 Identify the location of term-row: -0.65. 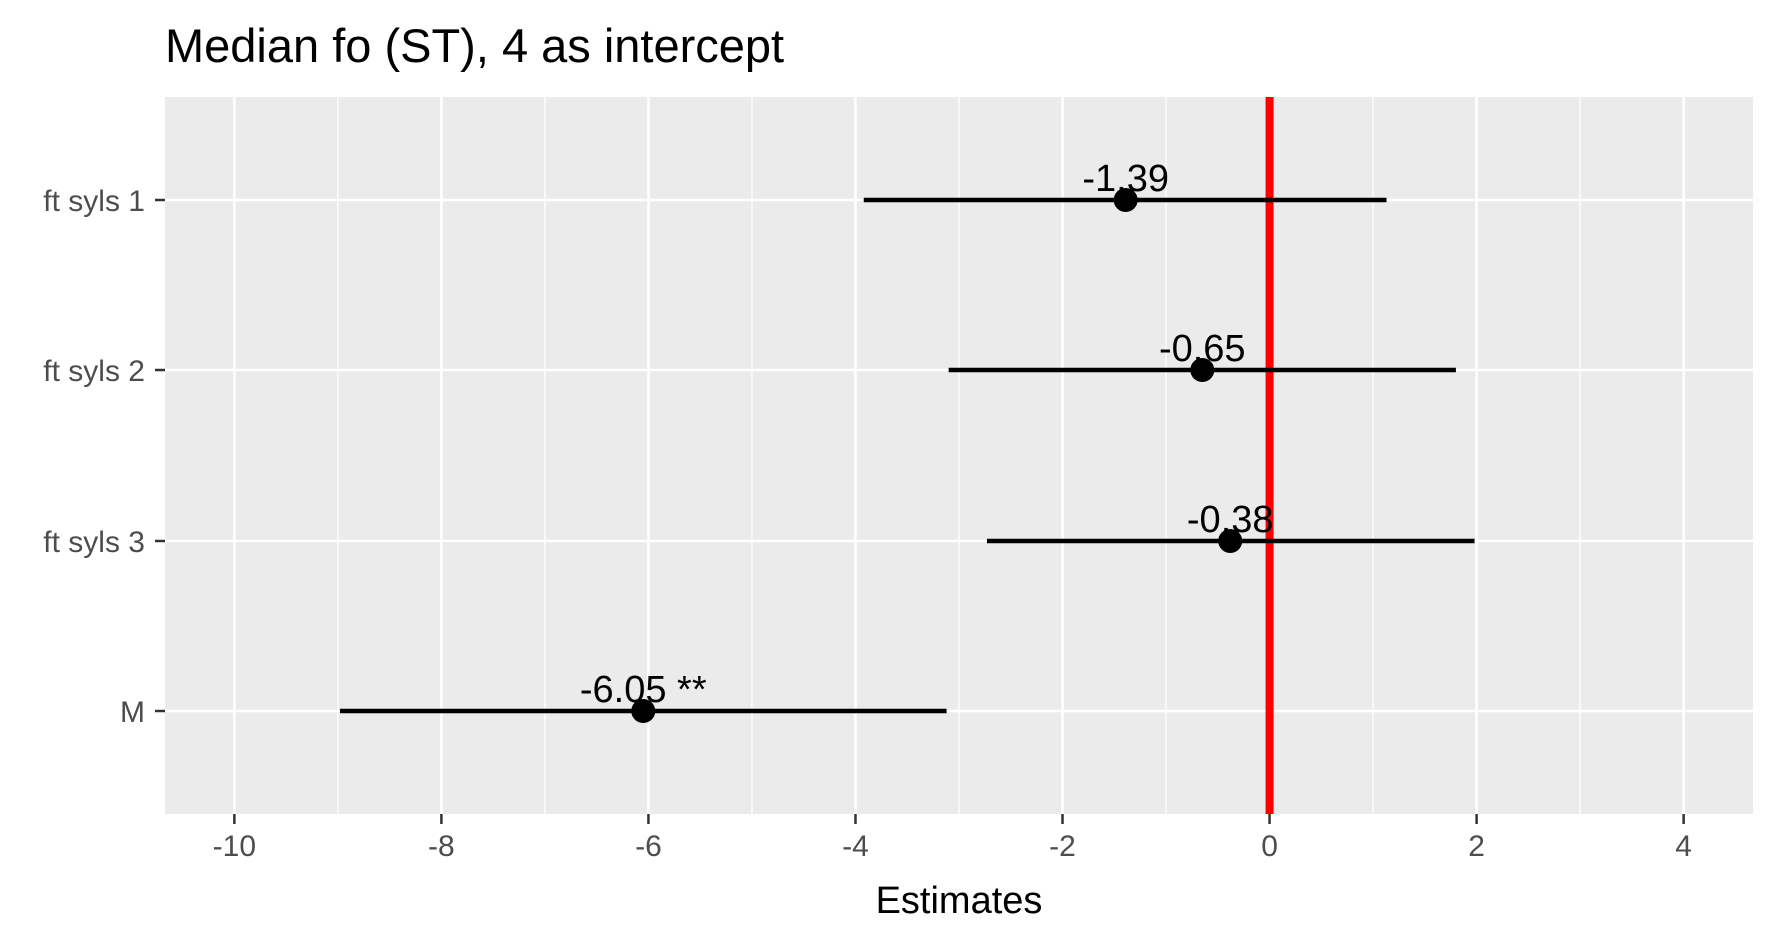
(1202, 355).